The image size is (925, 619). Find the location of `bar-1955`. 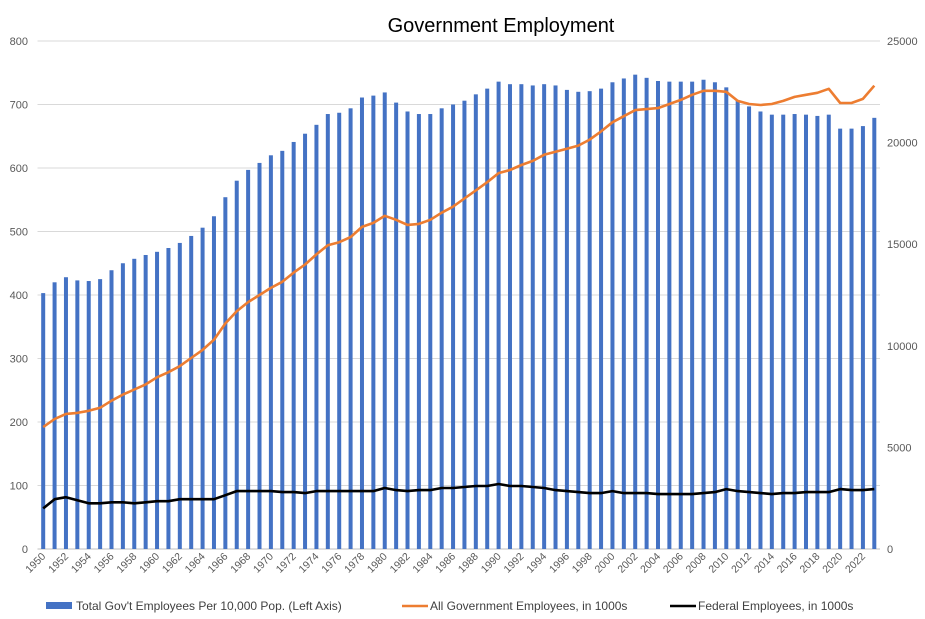

bar-1955 is located at coordinates (100, 414).